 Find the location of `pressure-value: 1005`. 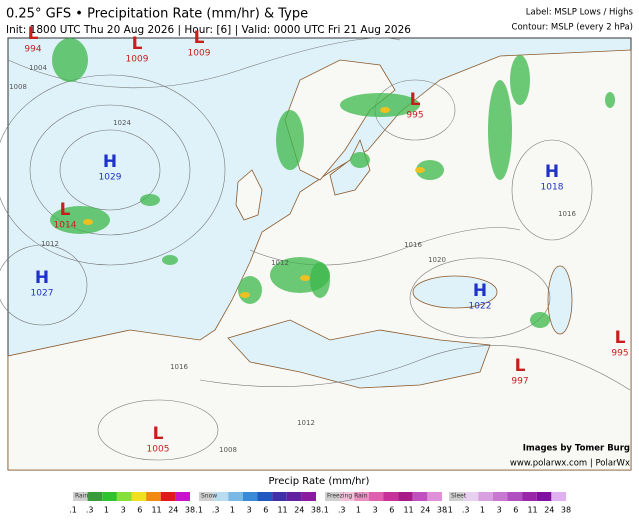

pressure-value: 1005 is located at coordinates (158, 450).